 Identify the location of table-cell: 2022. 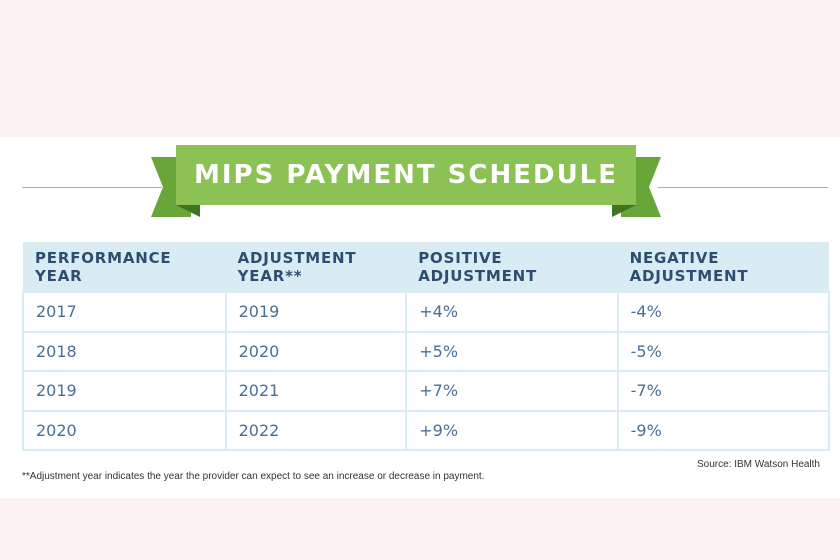
(316, 430).